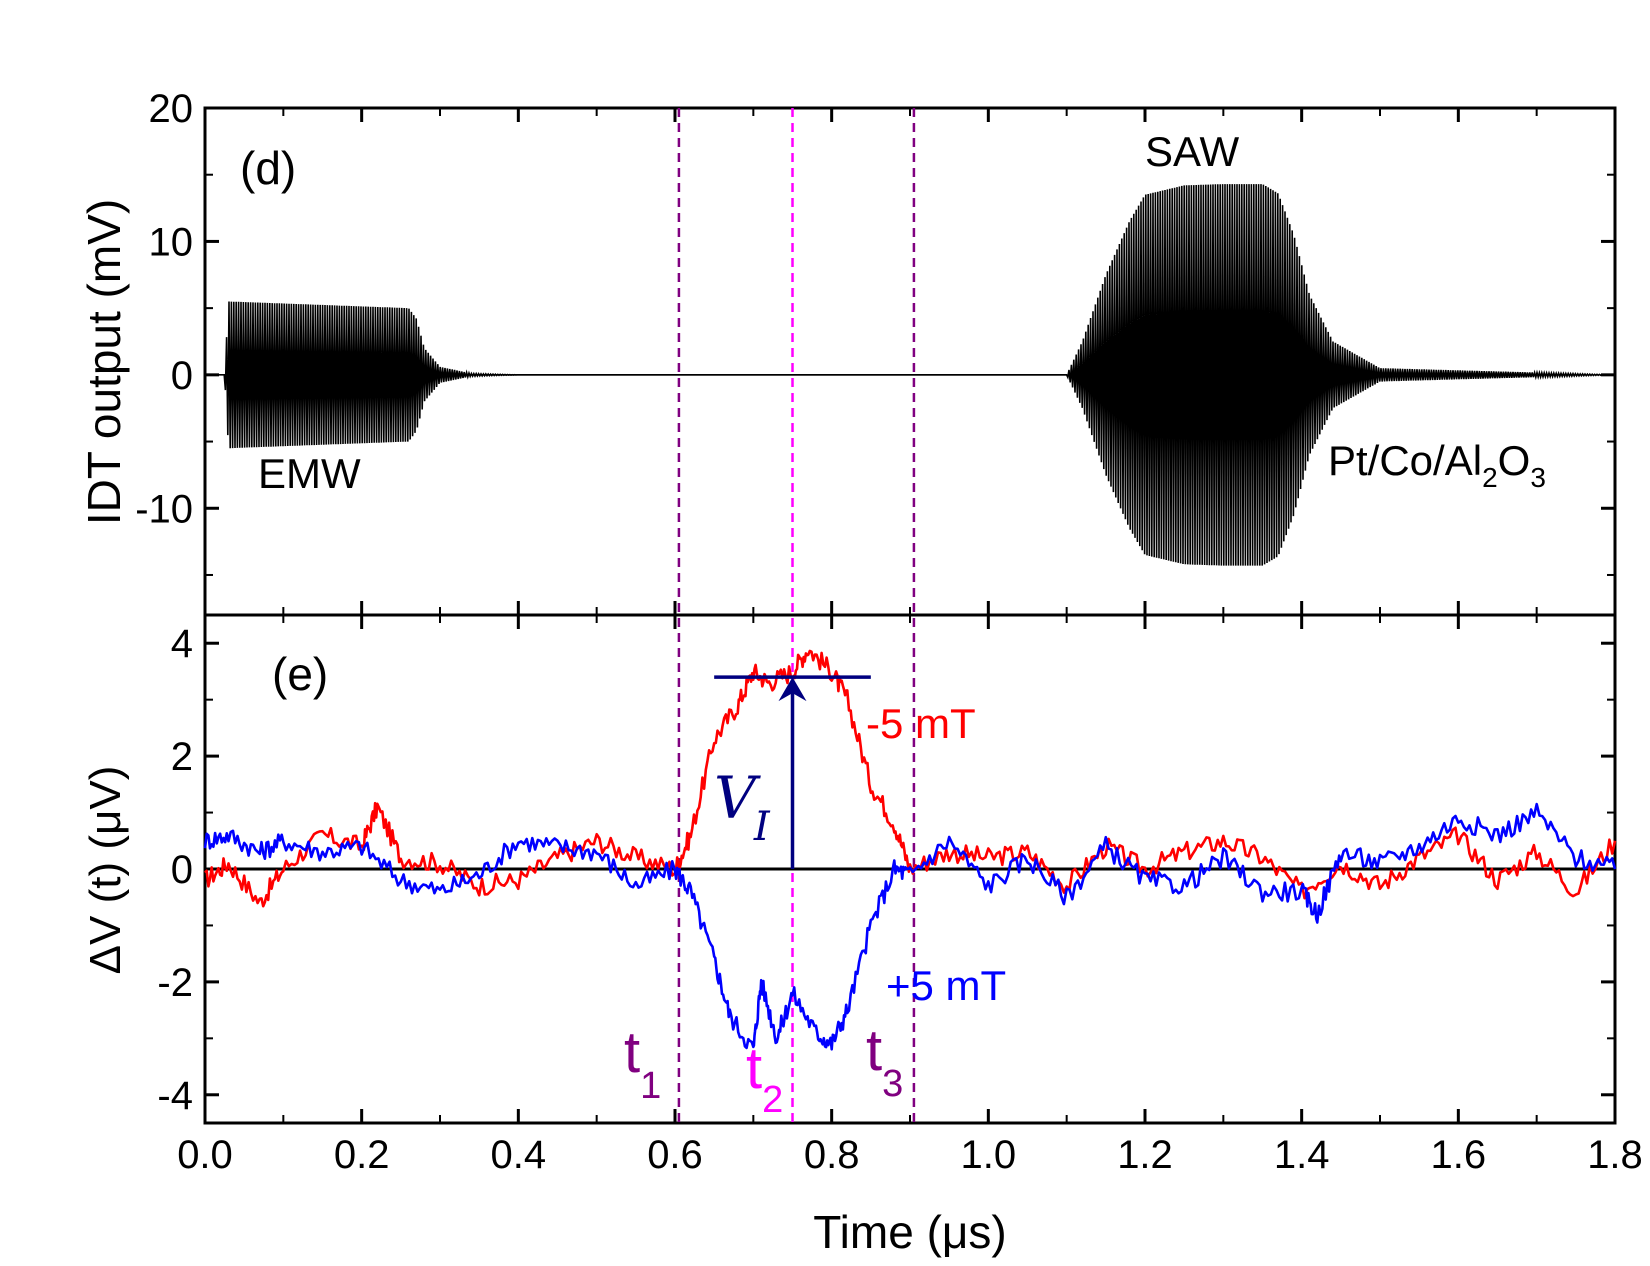 This screenshot has height=1266, width=1650. I want to click on panel-e-y-tick-label: -4, so click(175, 1096).